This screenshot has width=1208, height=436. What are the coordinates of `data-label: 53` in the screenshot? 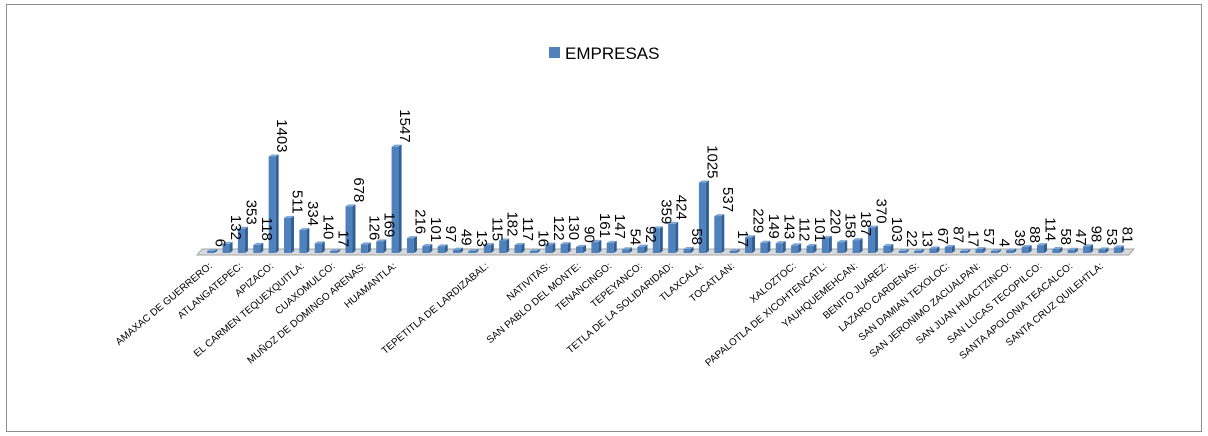 It's located at (1111, 237).